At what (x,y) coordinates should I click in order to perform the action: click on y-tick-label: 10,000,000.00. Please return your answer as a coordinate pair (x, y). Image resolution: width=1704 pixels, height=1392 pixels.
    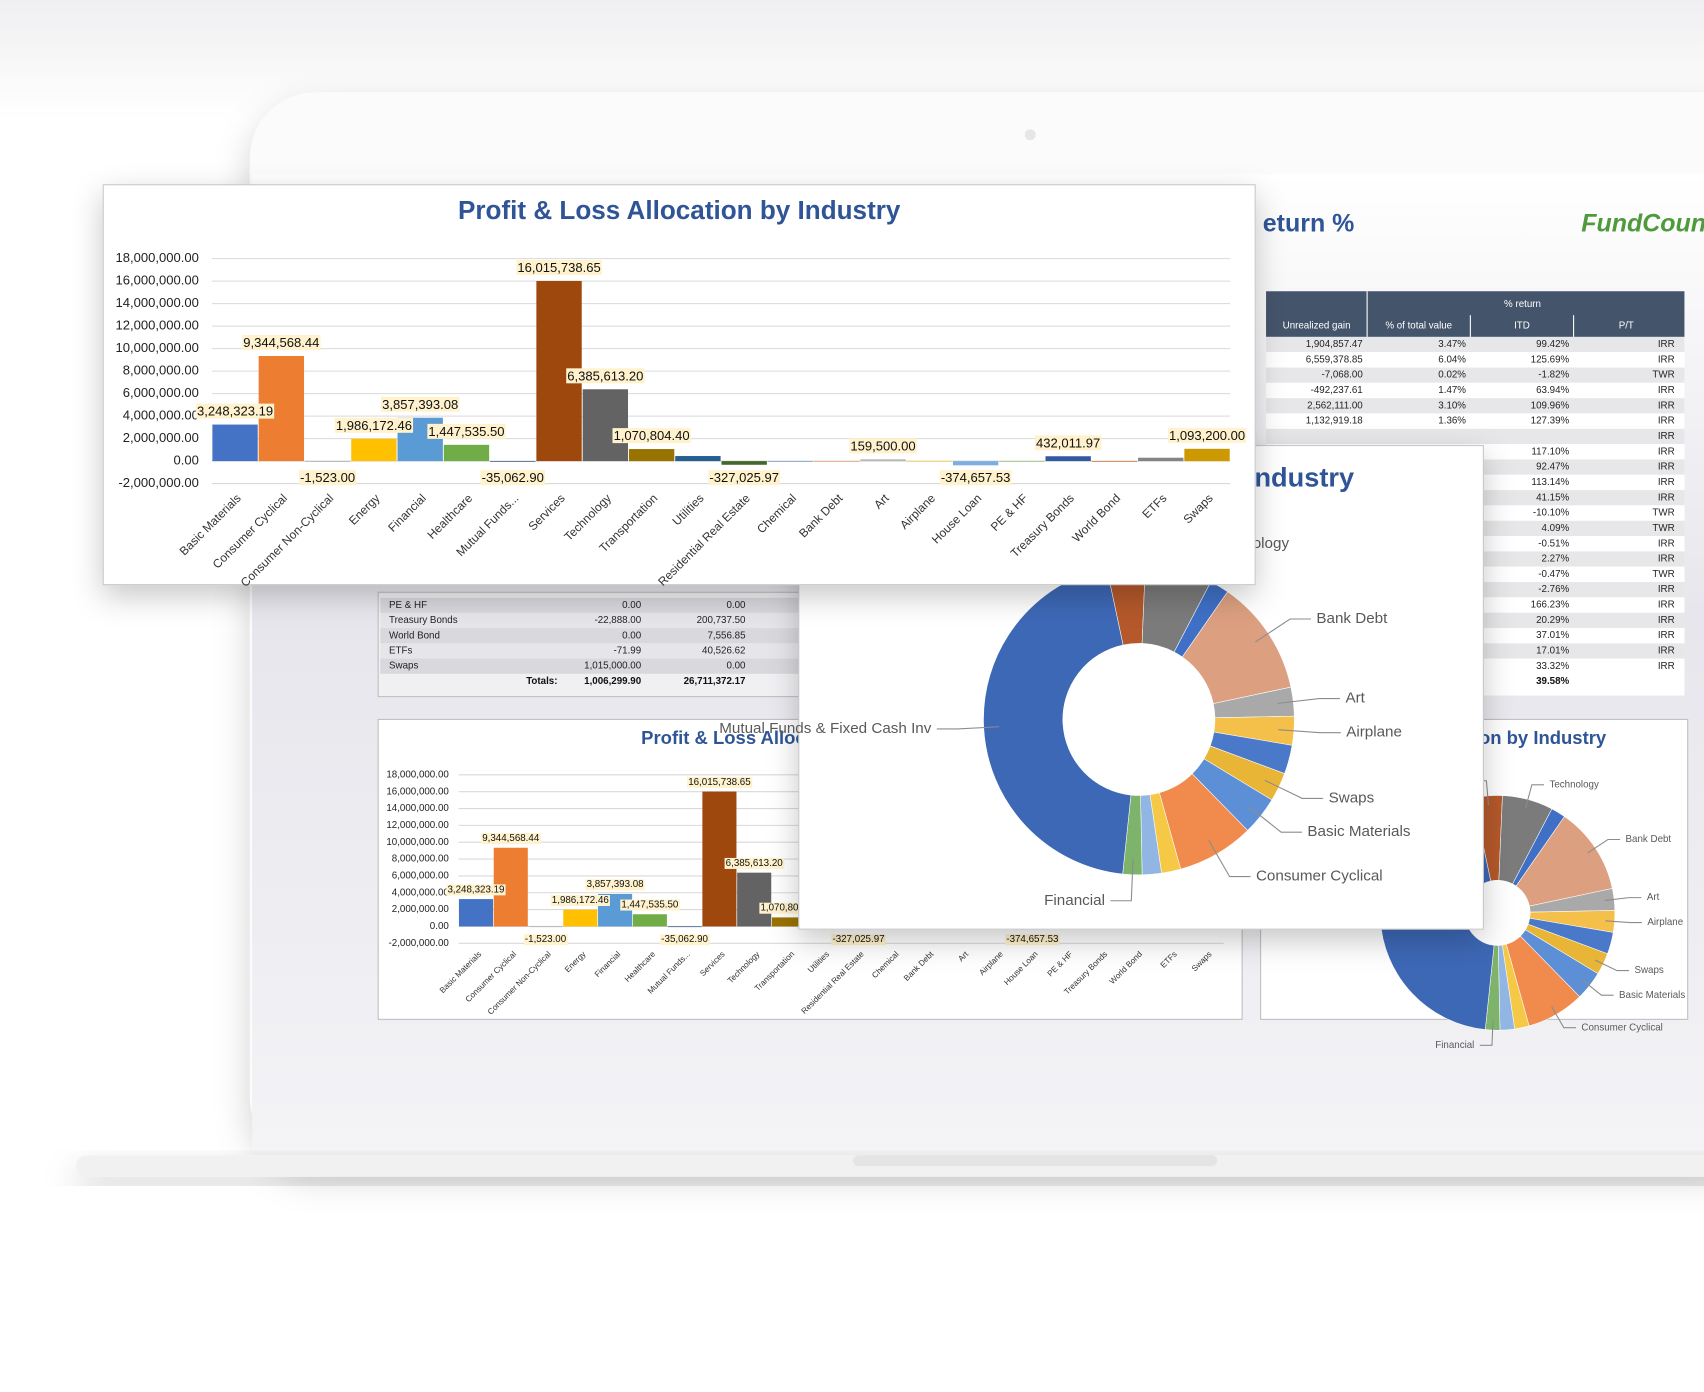
    Looking at the image, I should click on (417, 842).